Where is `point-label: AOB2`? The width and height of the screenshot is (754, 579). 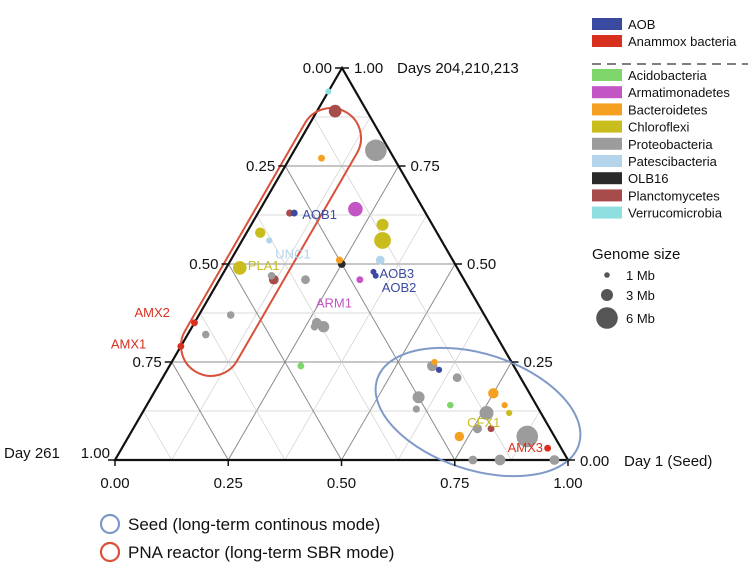 point-label: AOB2 is located at coordinates (399, 287).